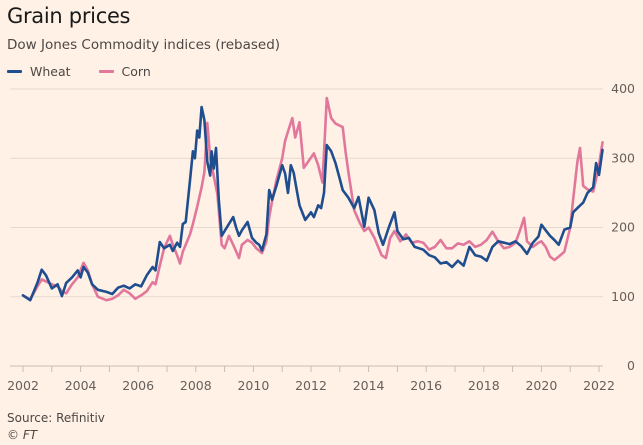 Image resolution: width=643 pixels, height=445 pixels. What do you see at coordinates (426, 385) in the screenshot?
I see `x-tick-label: 2016` at bounding box center [426, 385].